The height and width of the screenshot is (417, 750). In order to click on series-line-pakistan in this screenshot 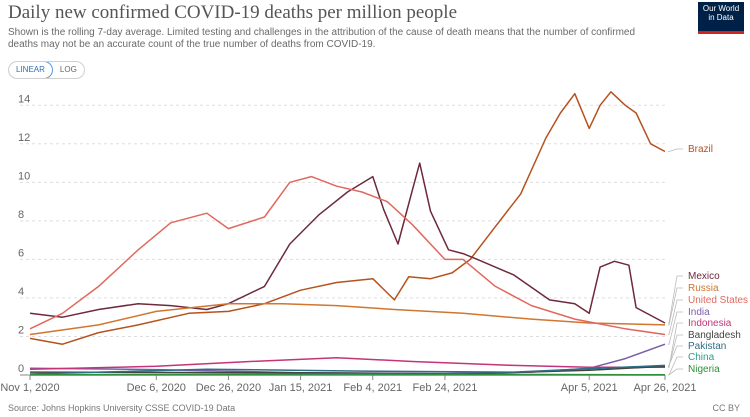, I will do `click(347, 369)`.